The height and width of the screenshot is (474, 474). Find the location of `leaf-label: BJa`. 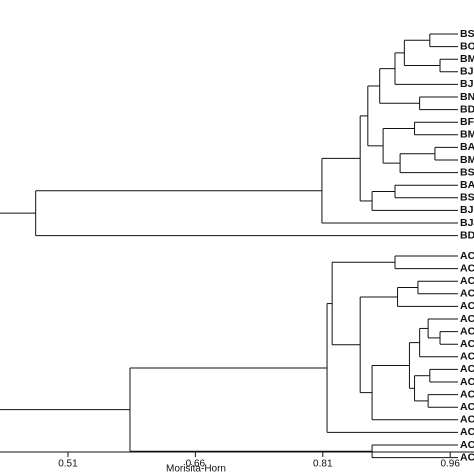

leaf-label: BJa is located at coordinates (467, 223).